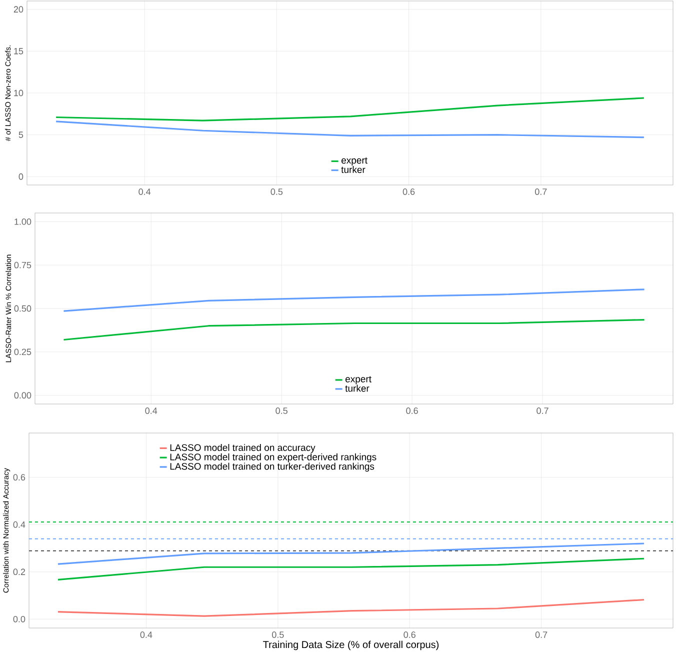 The image size is (676, 655). I want to click on y-tick-label: 0.50, so click(23, 308).